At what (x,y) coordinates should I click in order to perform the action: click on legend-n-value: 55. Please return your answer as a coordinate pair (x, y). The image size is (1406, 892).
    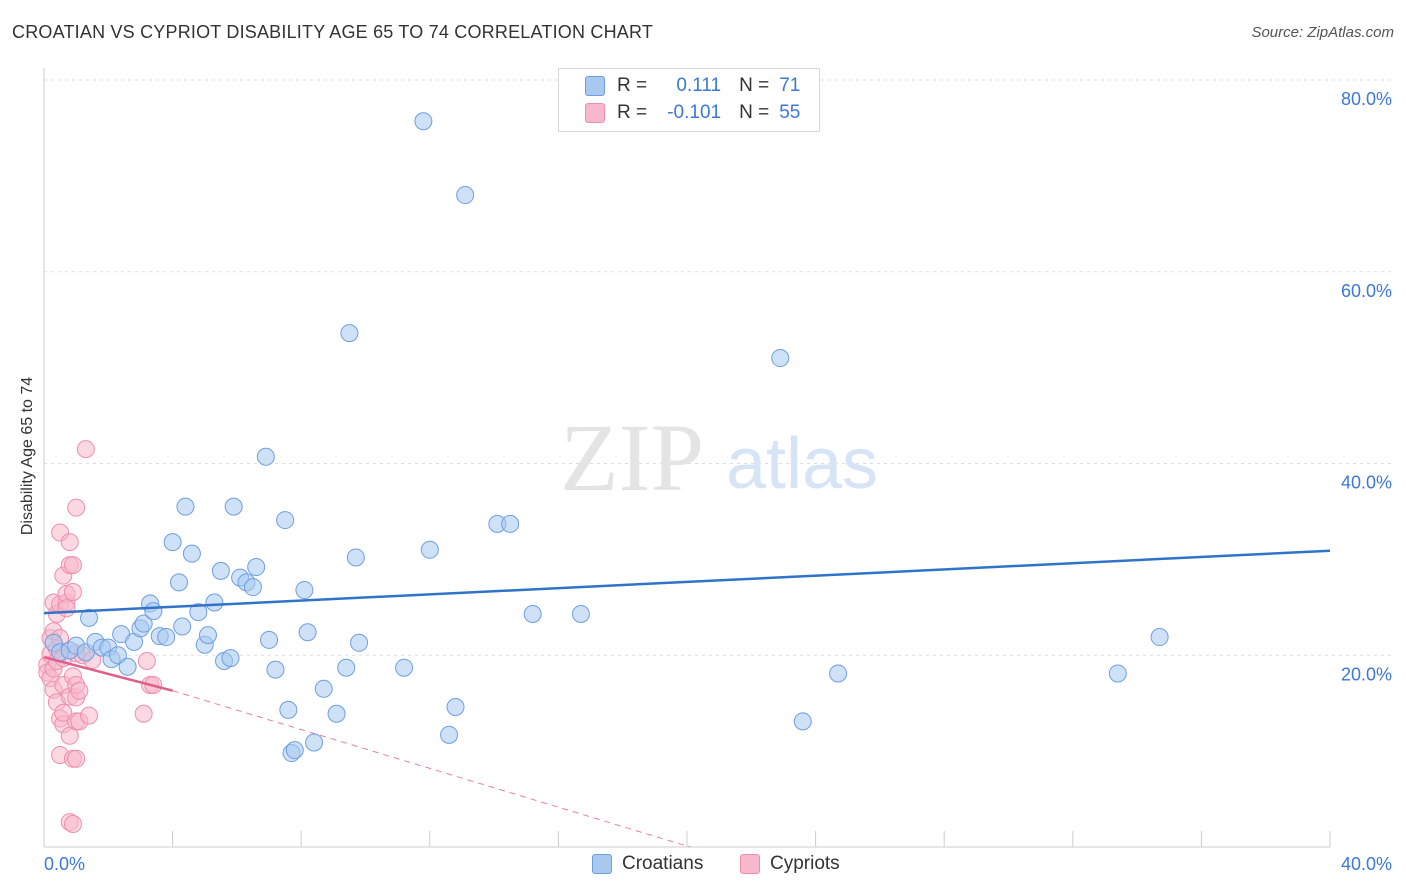
    Looking at the image, I should click on (790, 112).